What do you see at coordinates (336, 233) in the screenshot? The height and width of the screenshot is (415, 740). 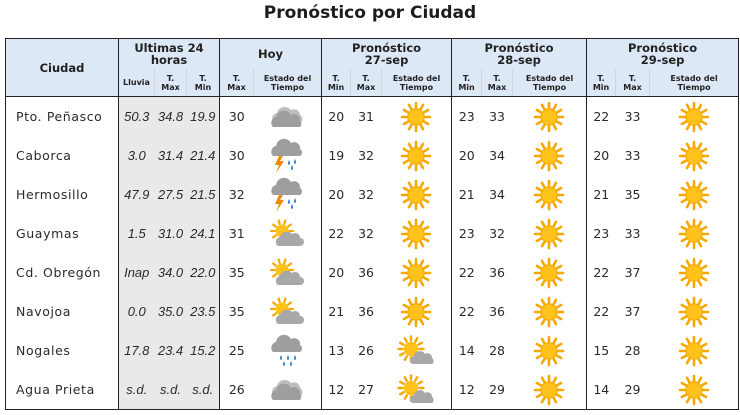 I see `d1-tmin-value: 22` at bounding box center [336, 233].